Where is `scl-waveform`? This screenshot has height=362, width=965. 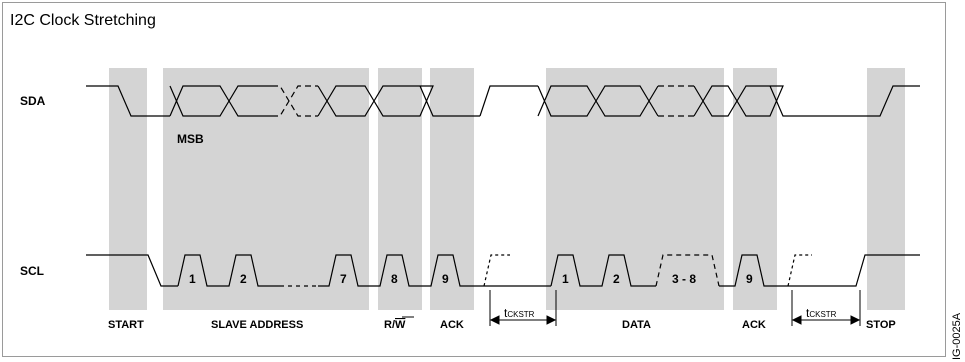 scl-waveform is located at coordinates (503, 270).